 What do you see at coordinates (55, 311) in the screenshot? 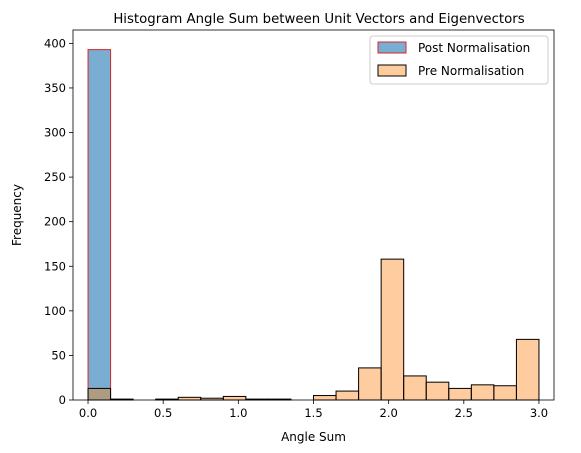
I see `y-tick-label: 100` at bounding box center [55, 311].